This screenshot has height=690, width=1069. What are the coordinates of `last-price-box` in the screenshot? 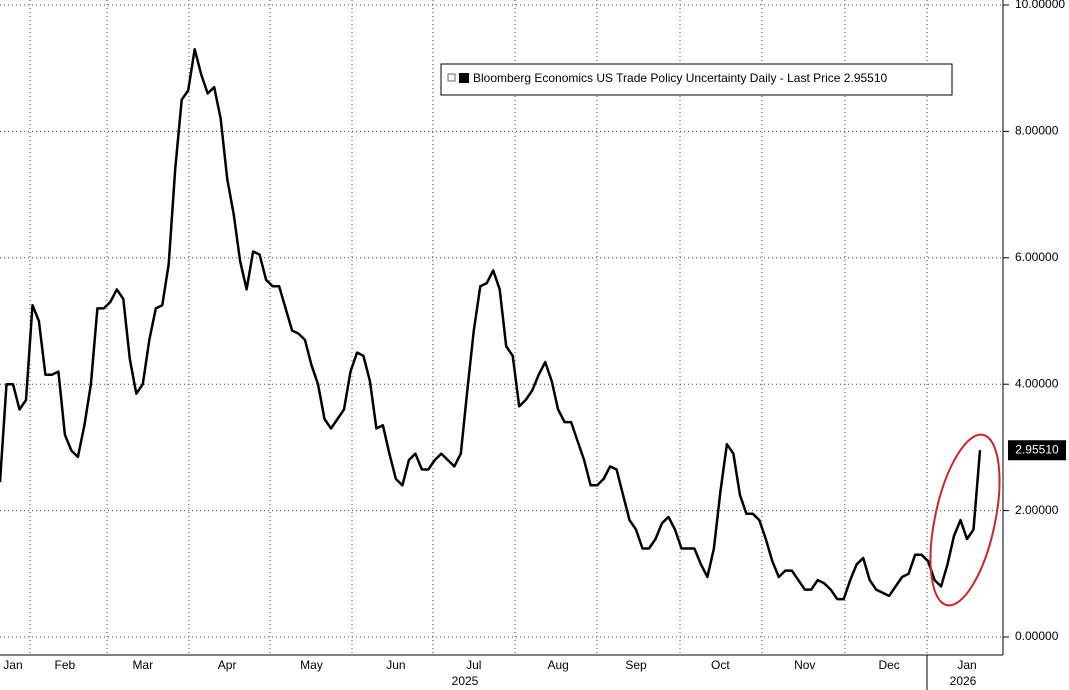 It's located at (1037, 450).